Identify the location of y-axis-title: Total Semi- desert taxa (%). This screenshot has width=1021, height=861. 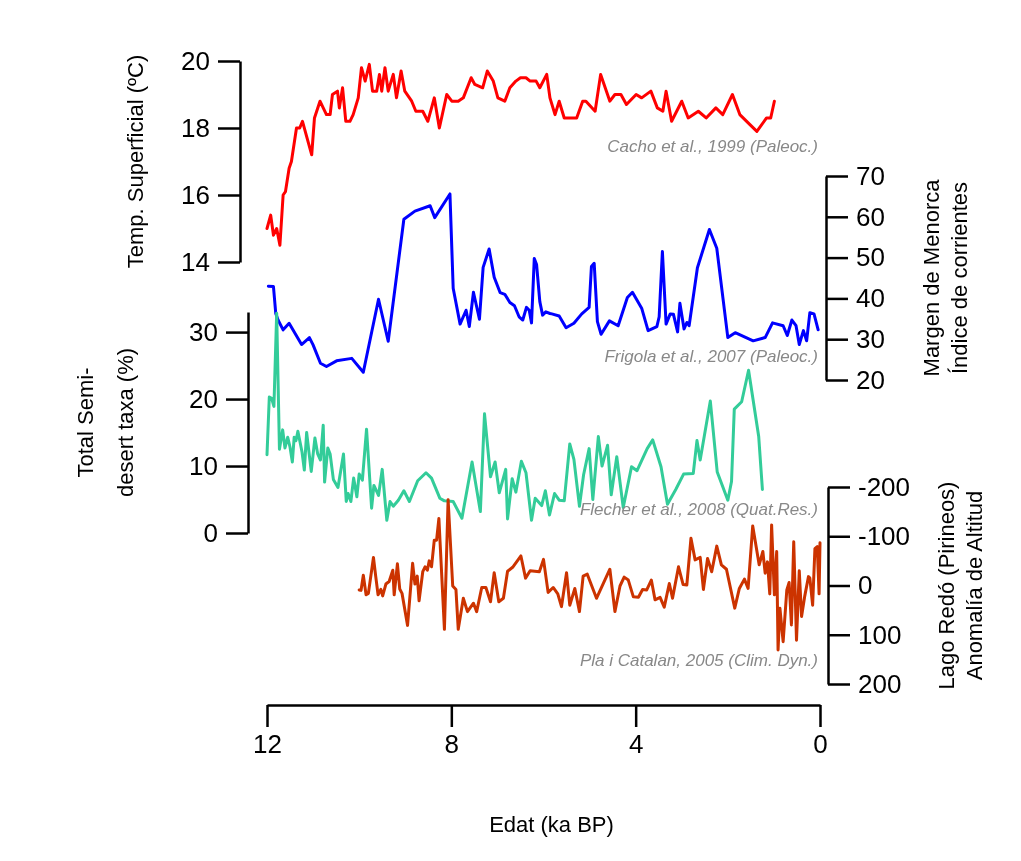
(105, 422).